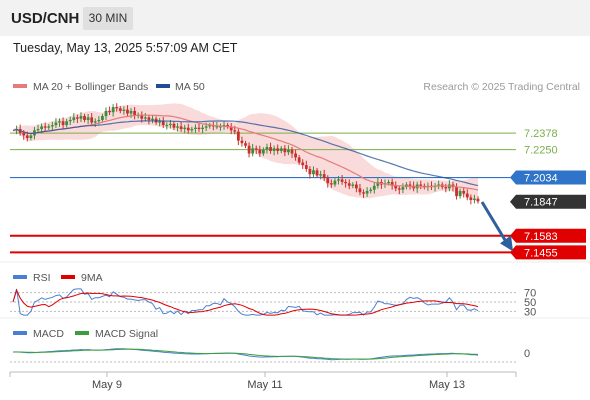 The height and width of the screenshot is (400, 590). I want to click on level-tag-7.2034, so click(548, 177).